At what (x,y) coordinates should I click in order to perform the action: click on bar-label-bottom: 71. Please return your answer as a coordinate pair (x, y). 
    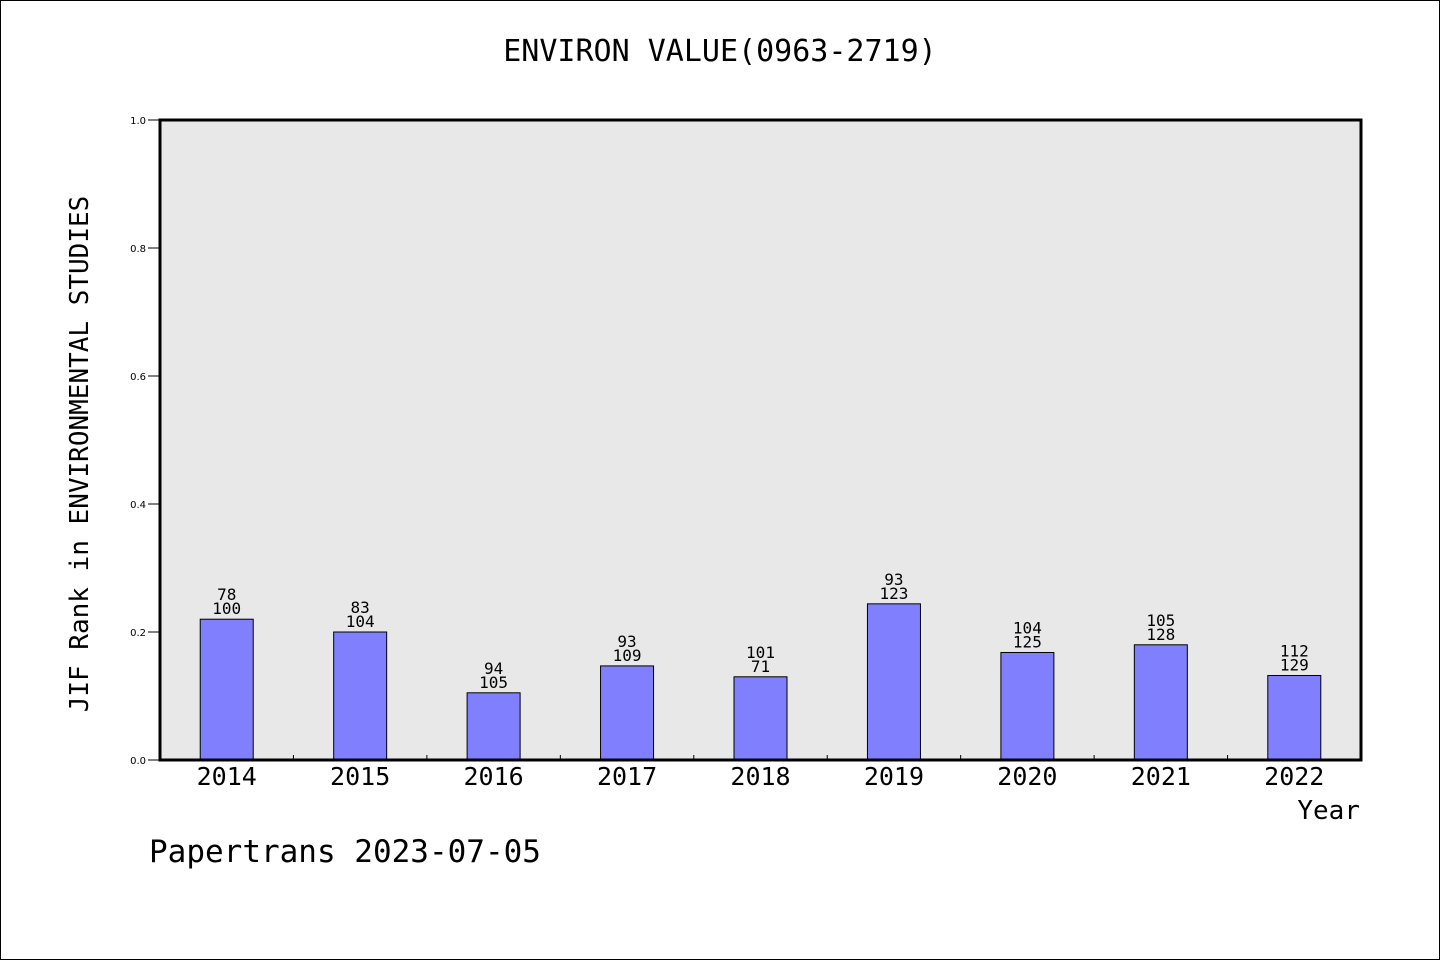
    Looking at the image, I should click on (760, 666).